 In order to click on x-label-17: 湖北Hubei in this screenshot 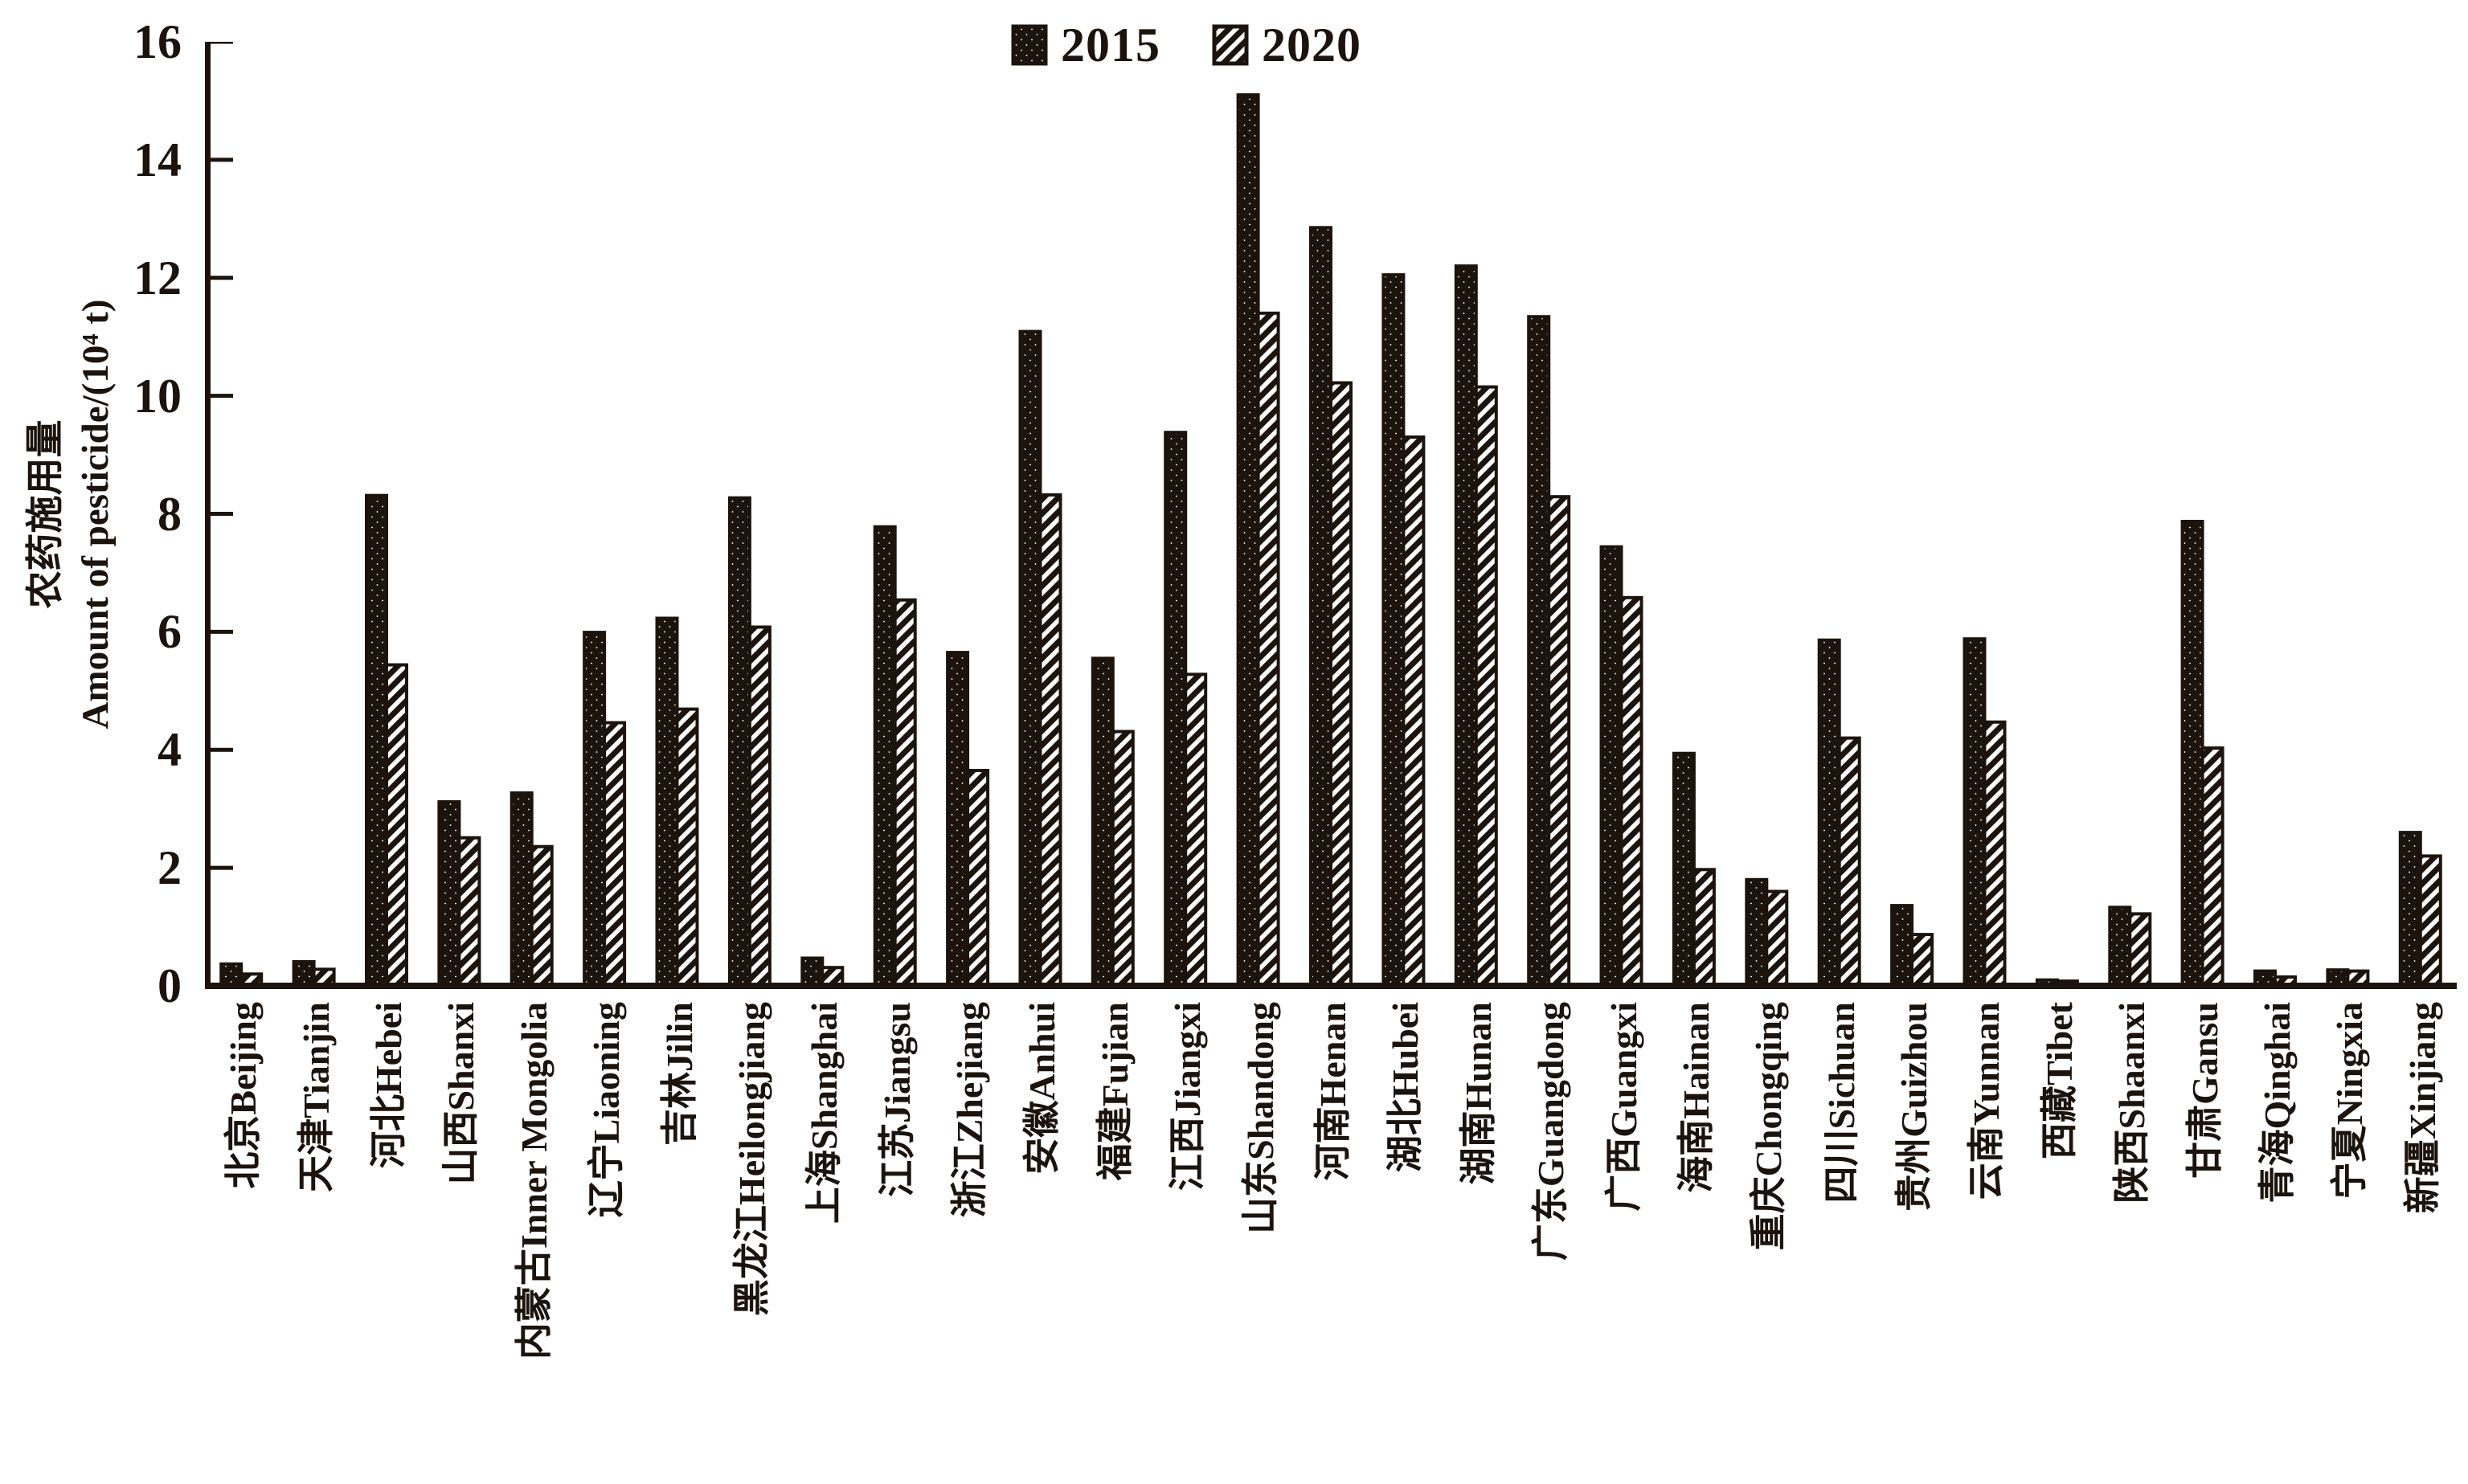, I will do `click(1406, 1087)`.